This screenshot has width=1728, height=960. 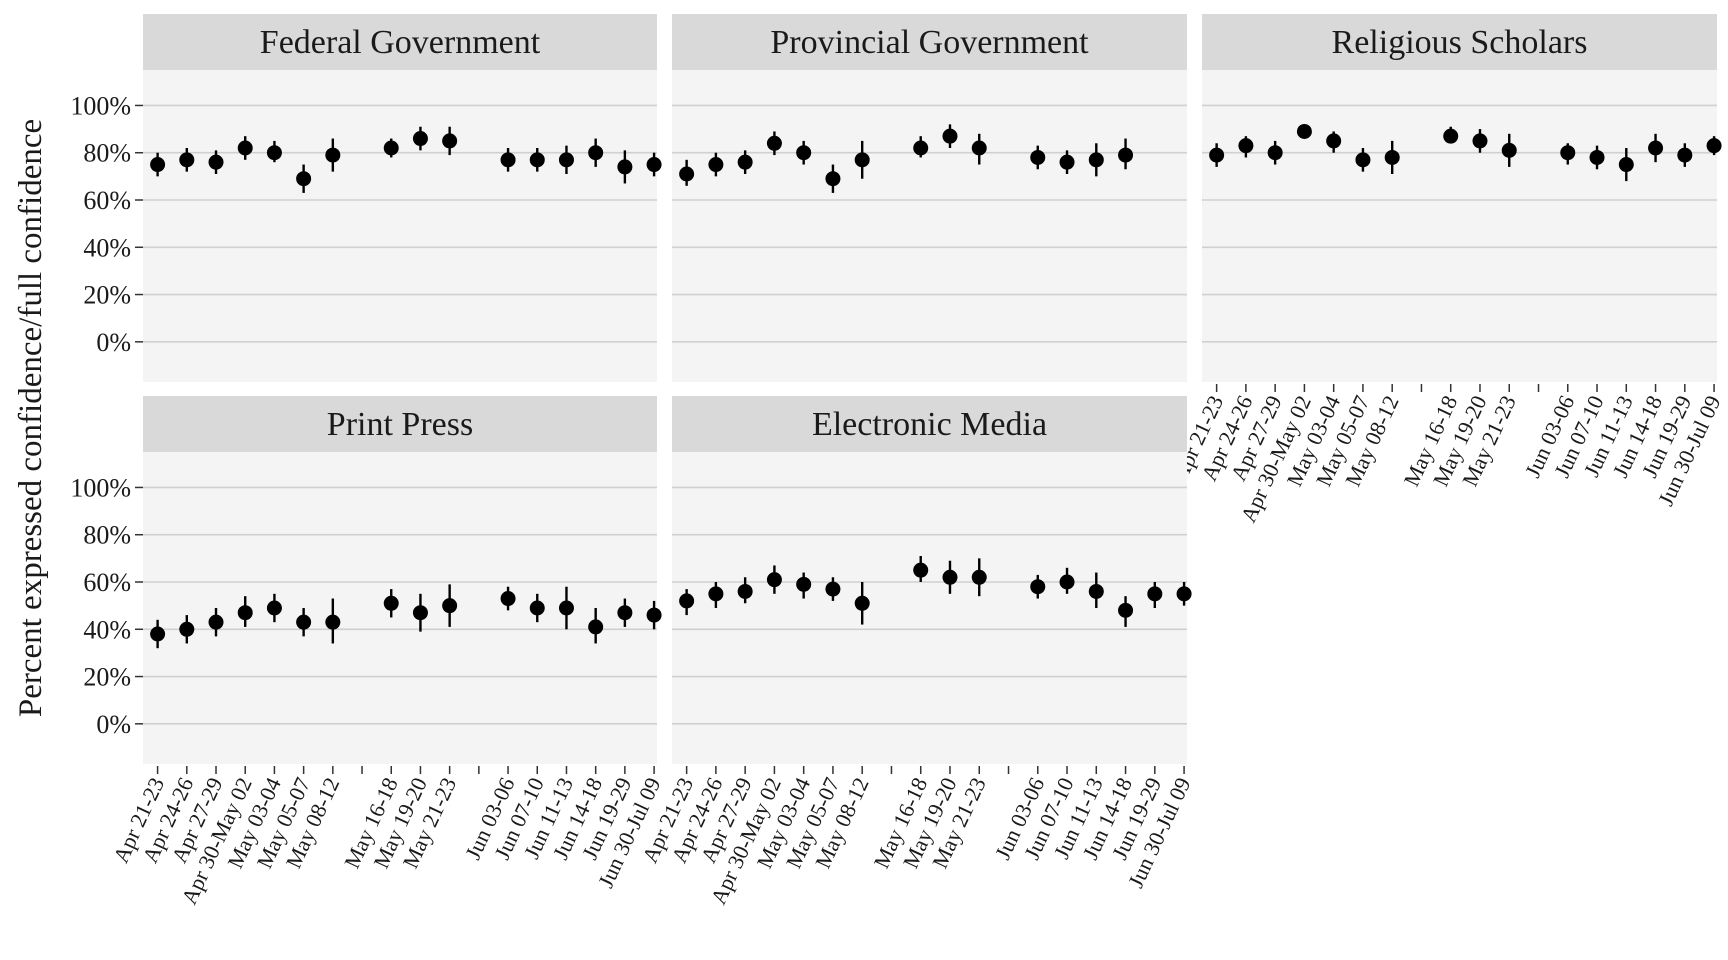 I want to click on panel-background-electronic-media, so click(x=929, y=608).